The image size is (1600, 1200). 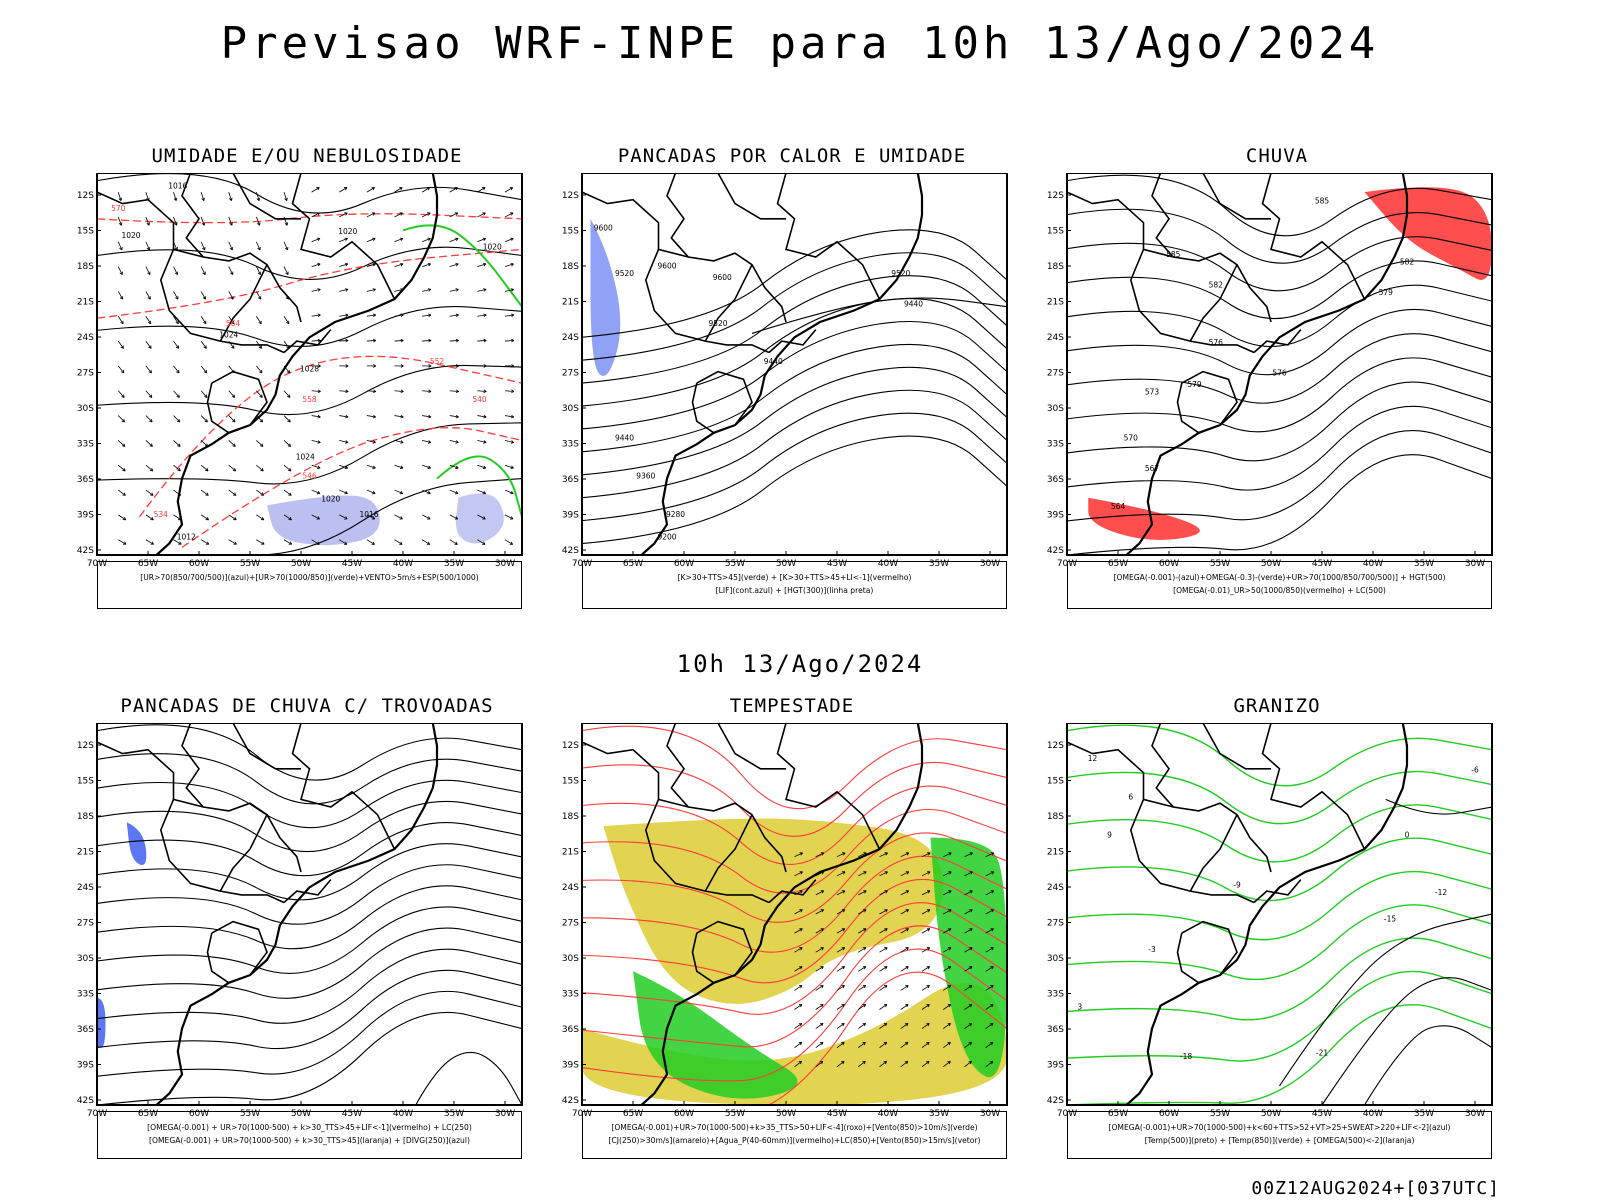 What do you see at coordinates (794, 421) in the screenshot?
I see `hgt300-contour` at bounding box center [794, 421].